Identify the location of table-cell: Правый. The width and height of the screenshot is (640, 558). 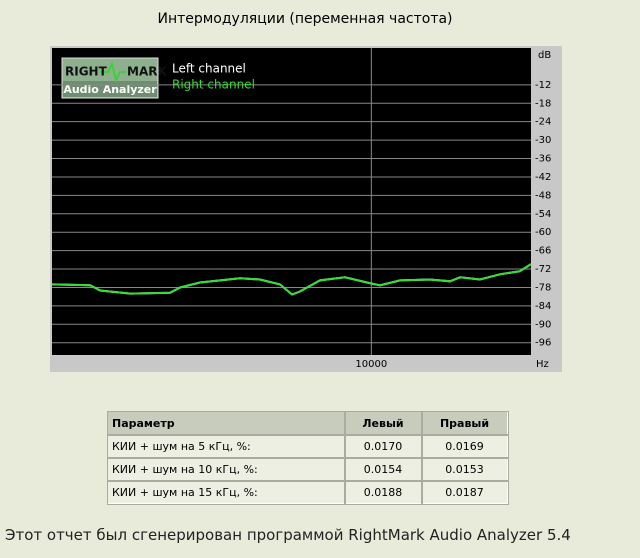
(464, 423).